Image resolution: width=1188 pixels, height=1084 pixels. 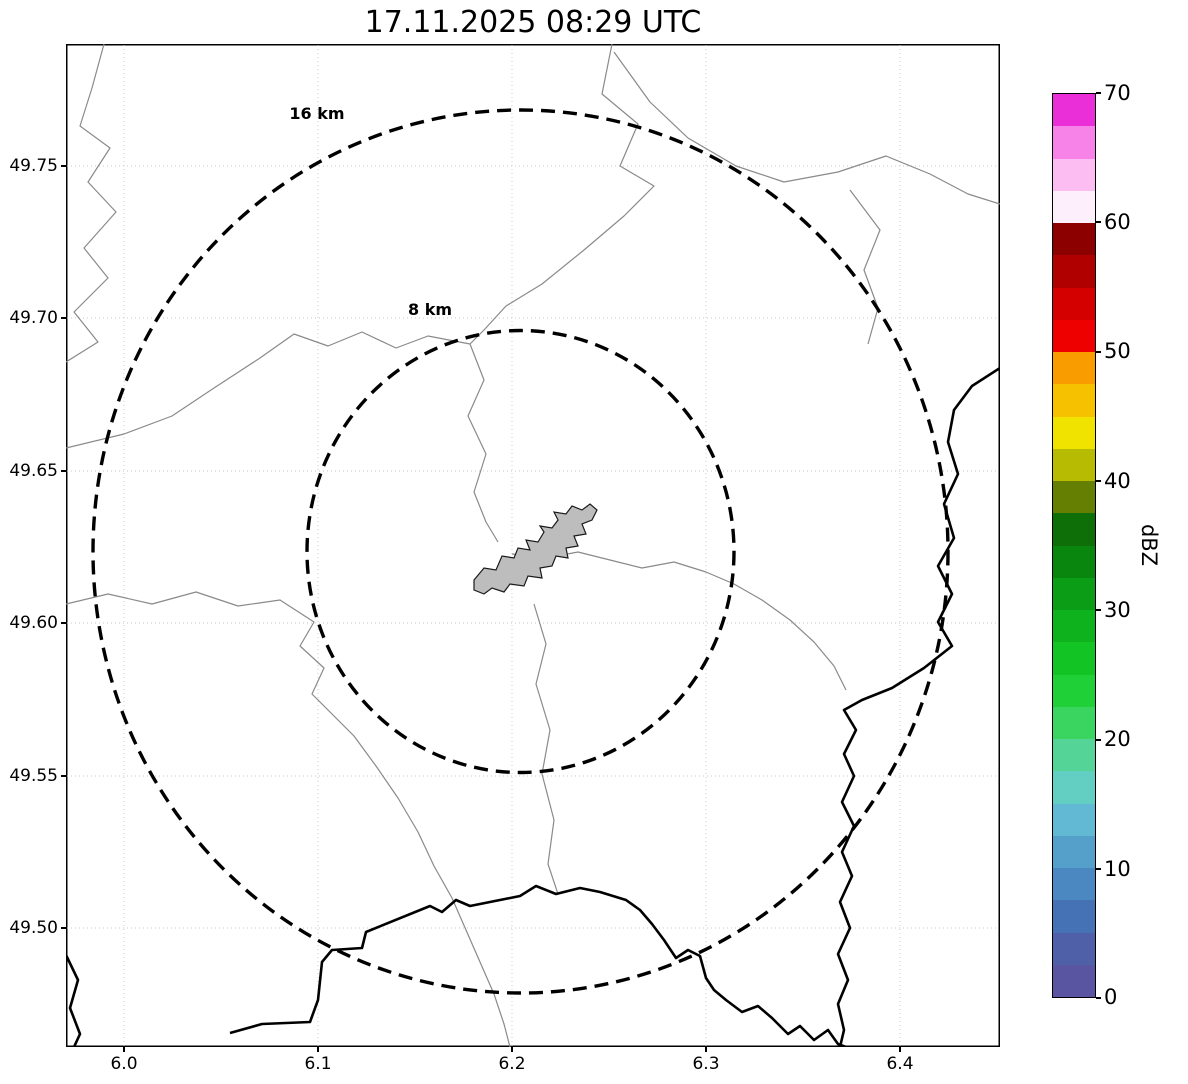 What do you see at coordinates (74, 1000) in the screenshot?
I see `border-line-southwest` at bounding box center [74, 1000].